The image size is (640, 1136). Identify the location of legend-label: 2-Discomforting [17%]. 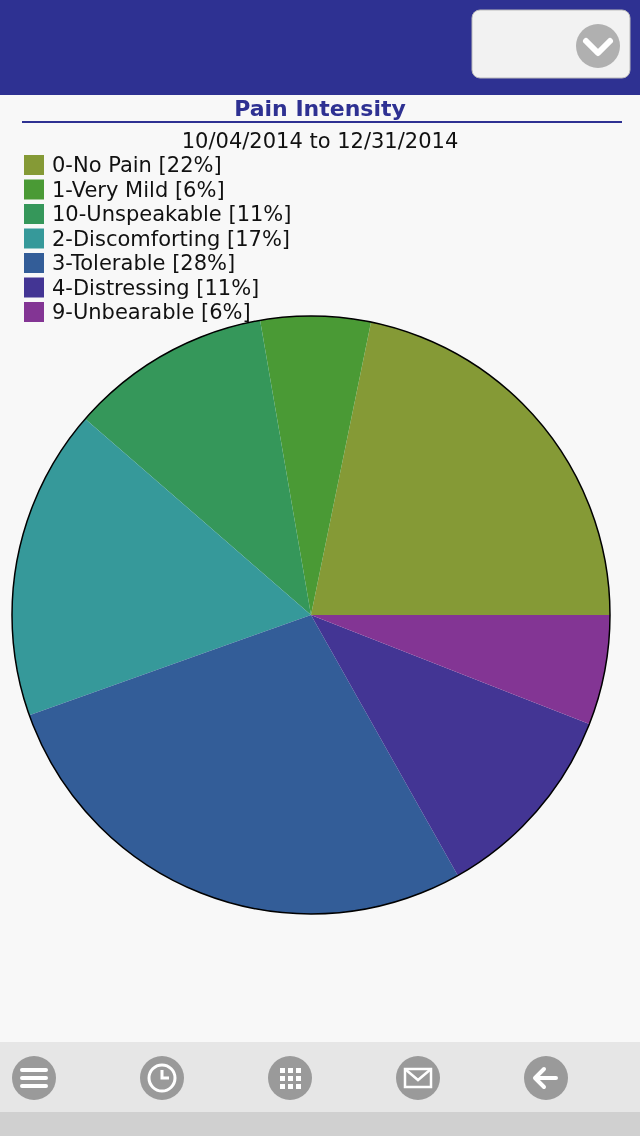
(171, 238).